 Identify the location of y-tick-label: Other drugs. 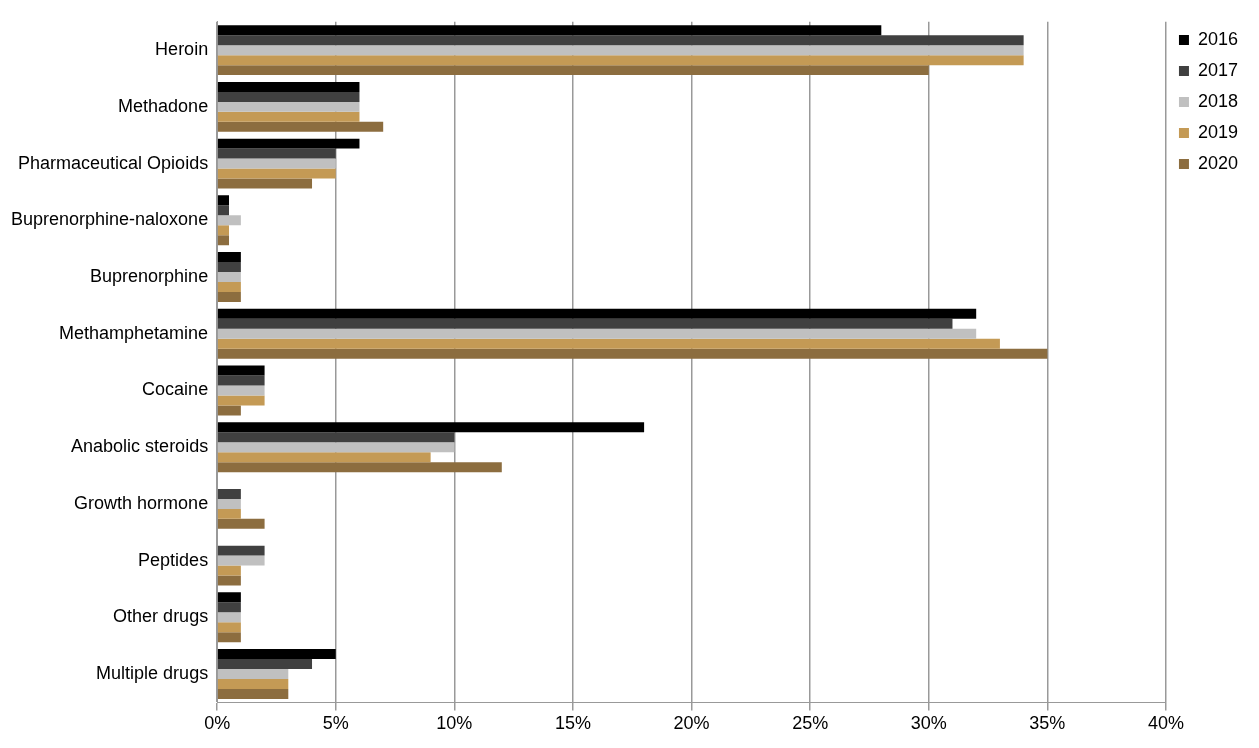
(161, 616).